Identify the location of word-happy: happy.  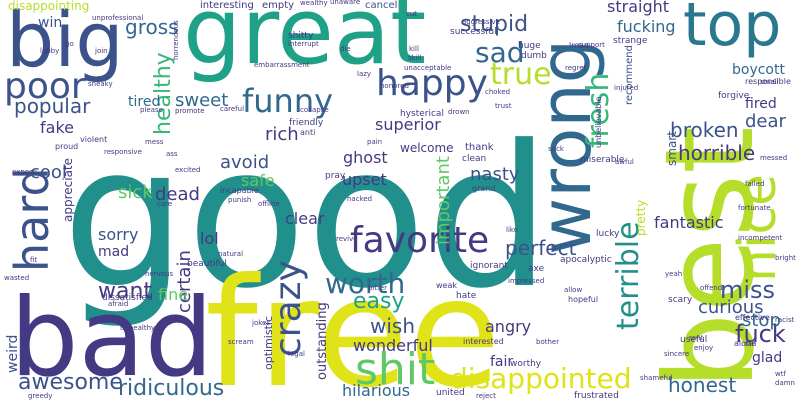
(432, 83).